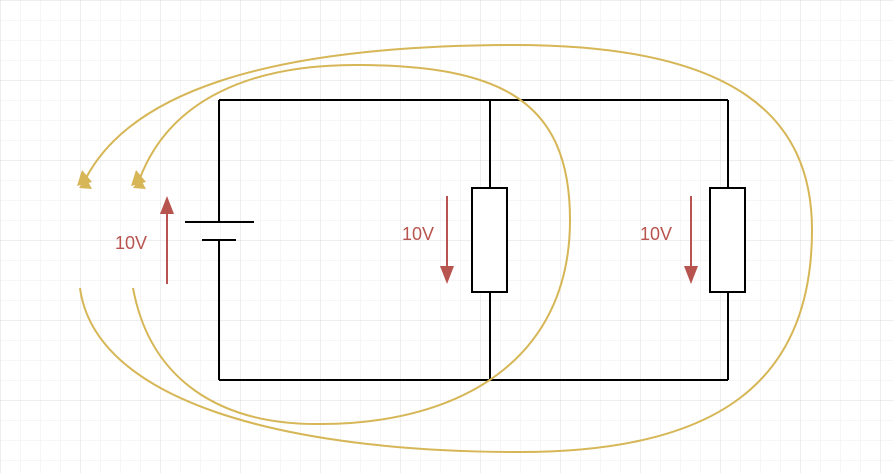  I want to click on resistor-2-voltage-label: 10V, so click(656, 234).